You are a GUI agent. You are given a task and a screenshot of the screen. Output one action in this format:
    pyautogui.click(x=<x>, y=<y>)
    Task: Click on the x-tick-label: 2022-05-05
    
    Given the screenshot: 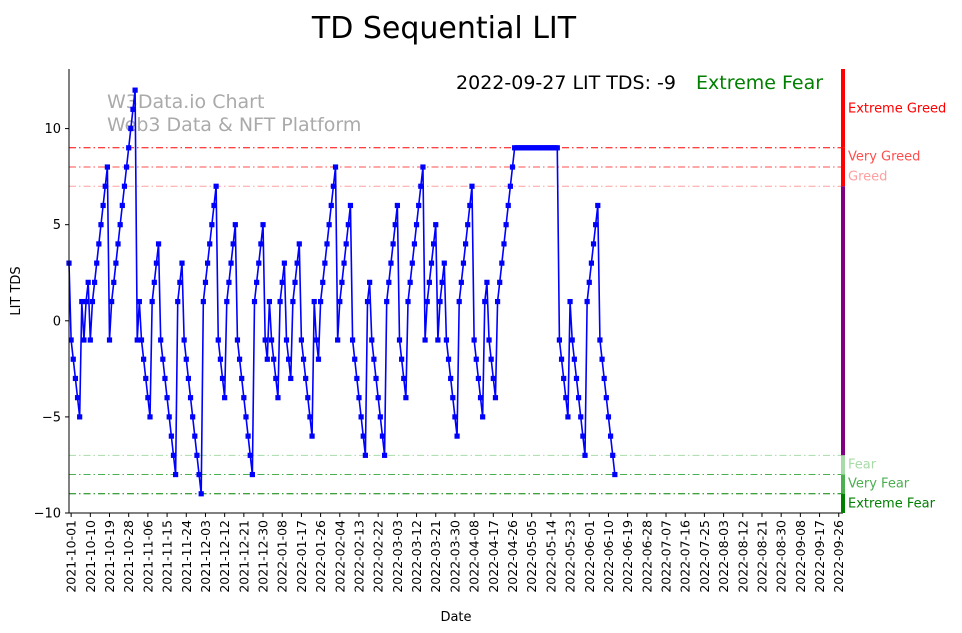 What is the action you would take?
    pyautogui.click(x=531, y=556)
    